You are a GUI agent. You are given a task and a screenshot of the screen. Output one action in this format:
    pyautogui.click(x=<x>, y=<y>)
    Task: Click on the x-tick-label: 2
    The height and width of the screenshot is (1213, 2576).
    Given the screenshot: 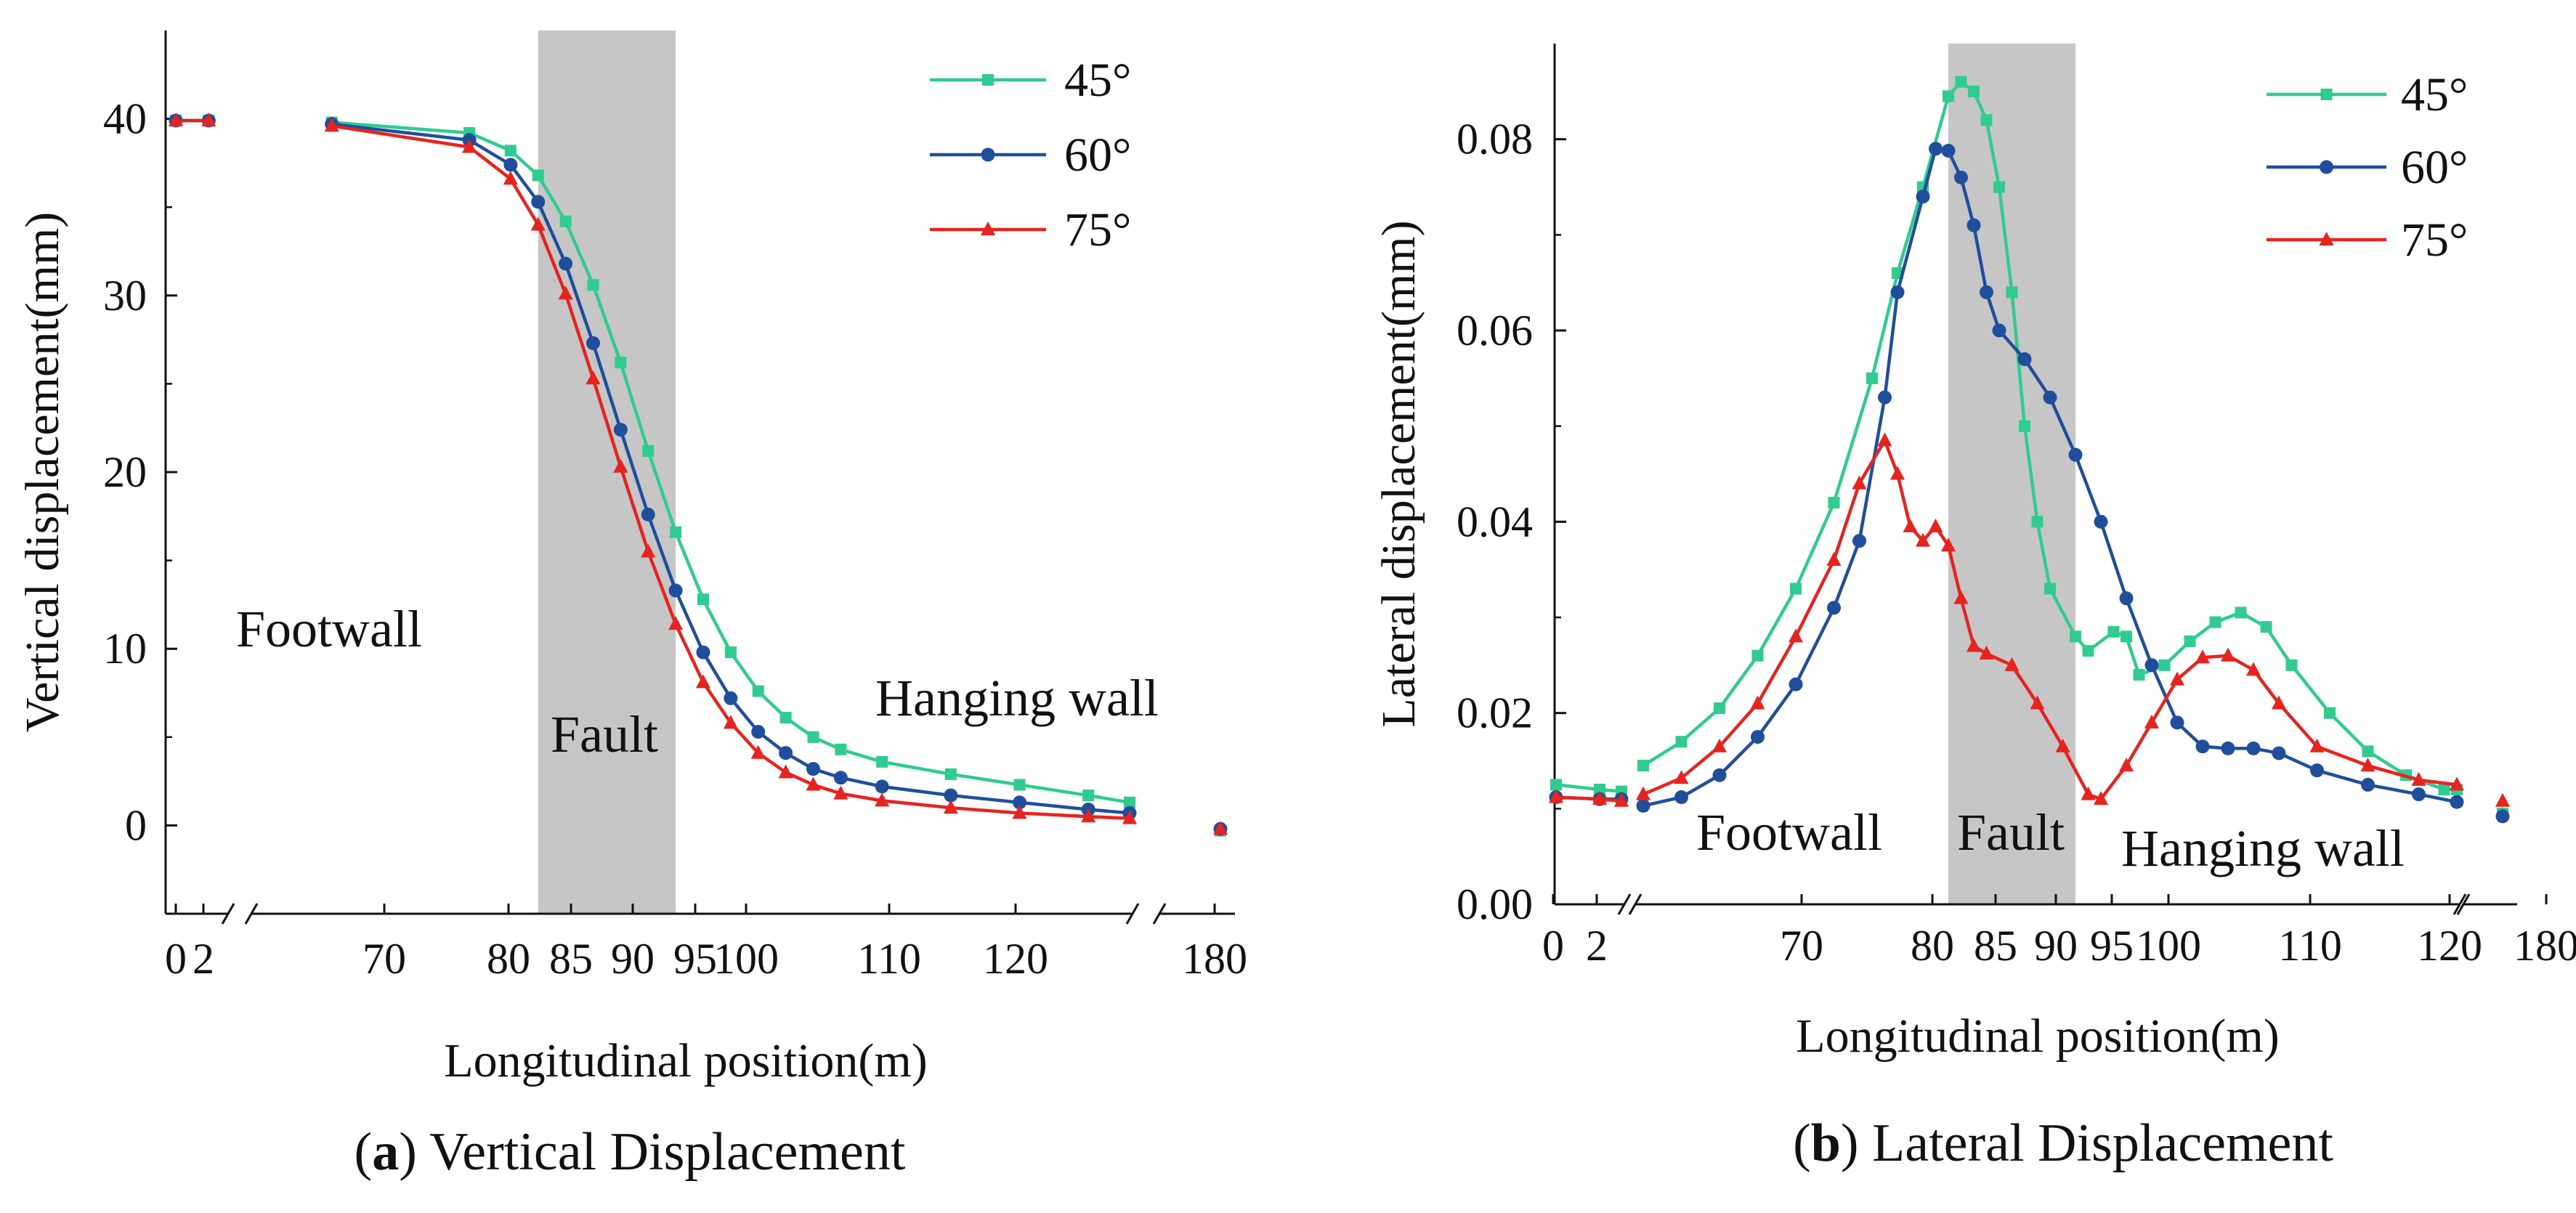 What is the action you would take?
    pyautogui.click(x=1597, y=946)
    